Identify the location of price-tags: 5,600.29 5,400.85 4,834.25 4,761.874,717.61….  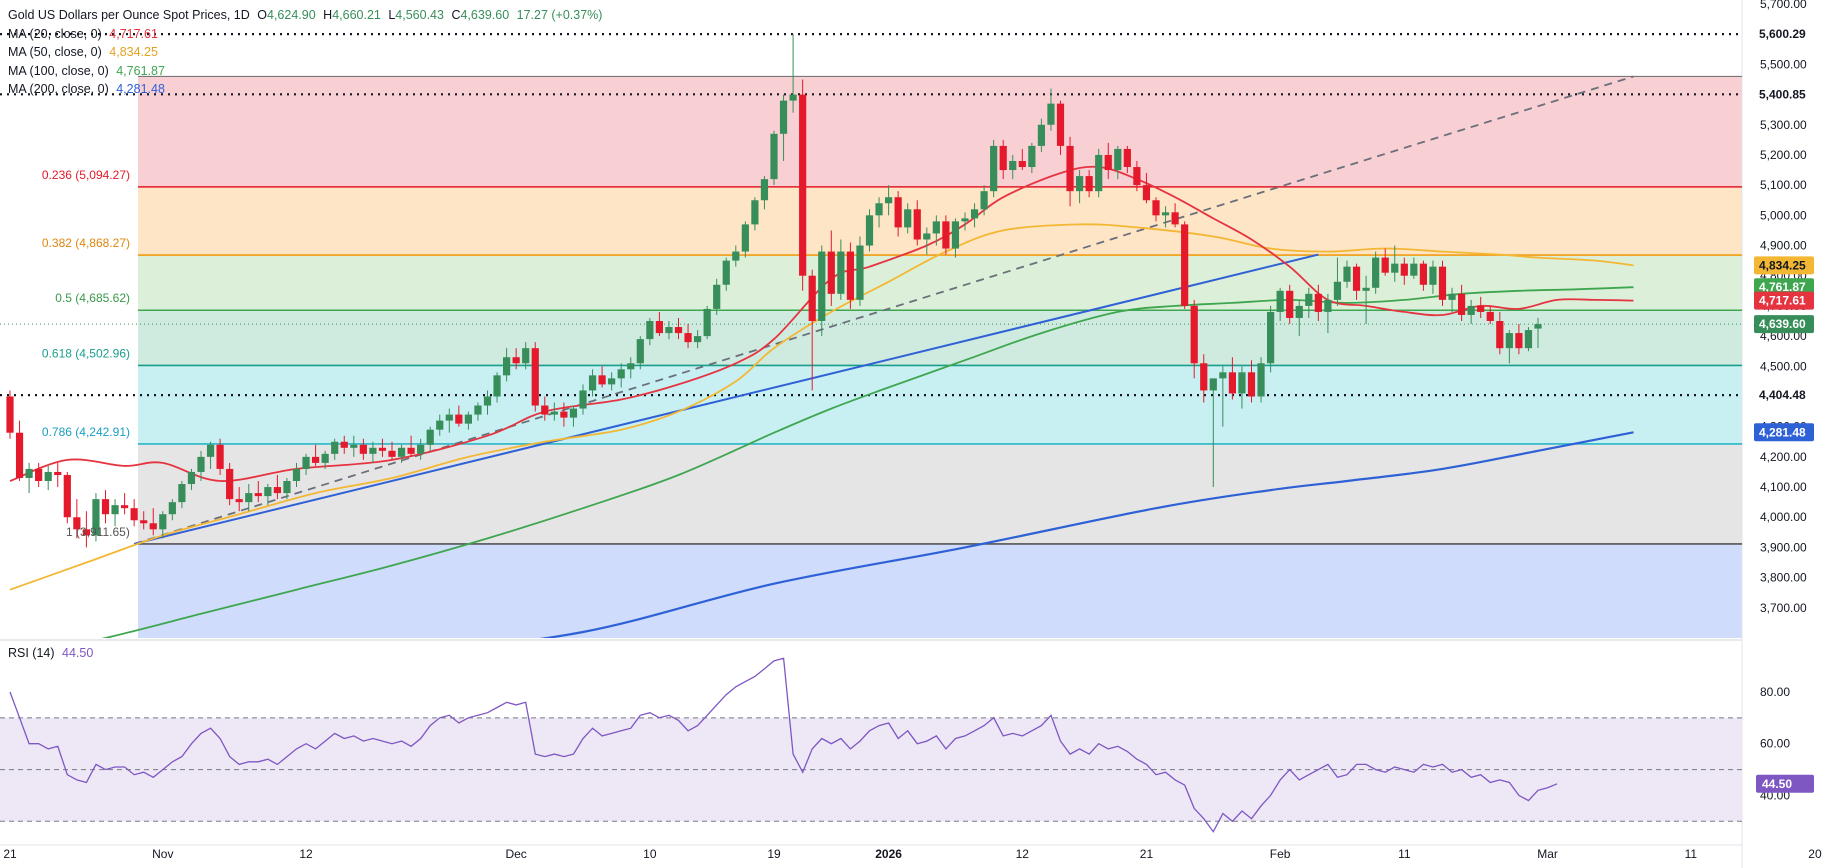
(1784, 233).